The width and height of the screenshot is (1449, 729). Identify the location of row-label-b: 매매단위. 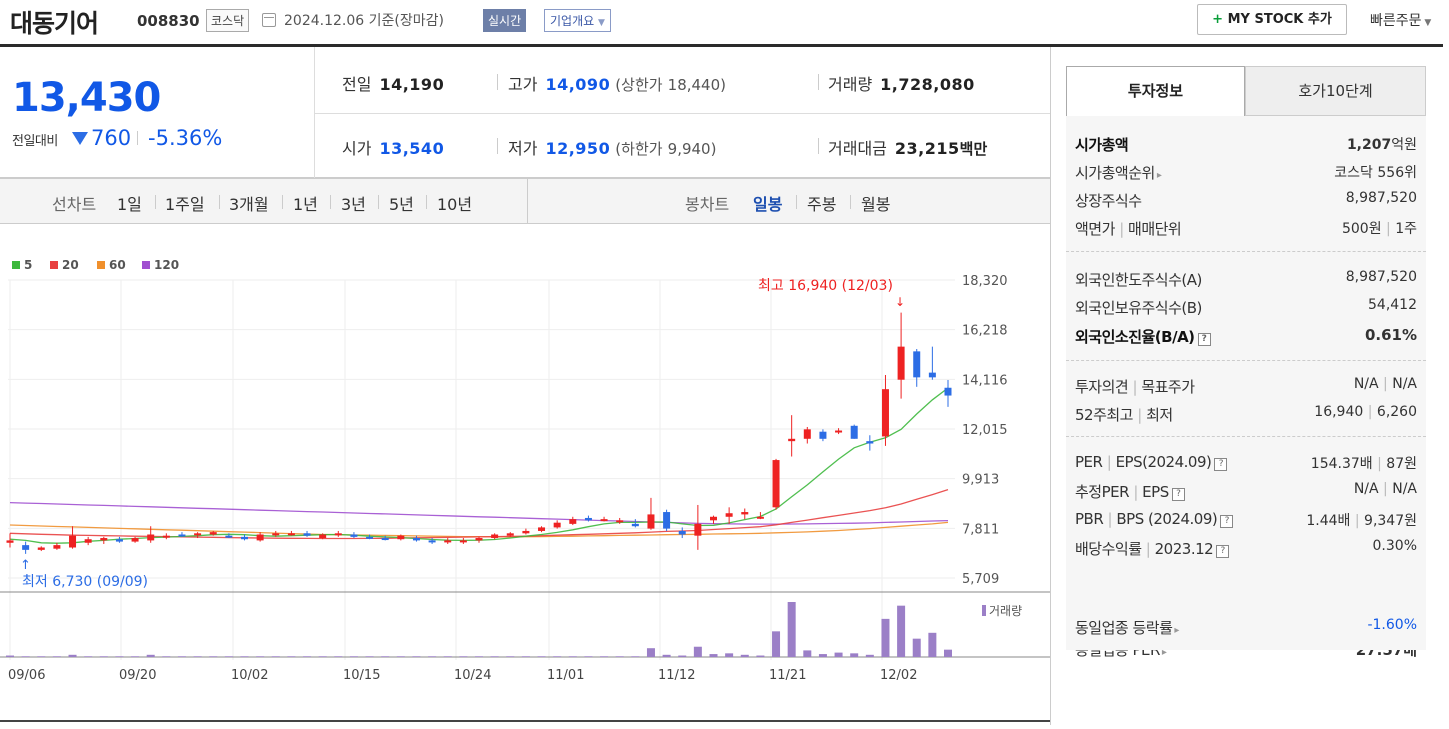
(1155, 229).